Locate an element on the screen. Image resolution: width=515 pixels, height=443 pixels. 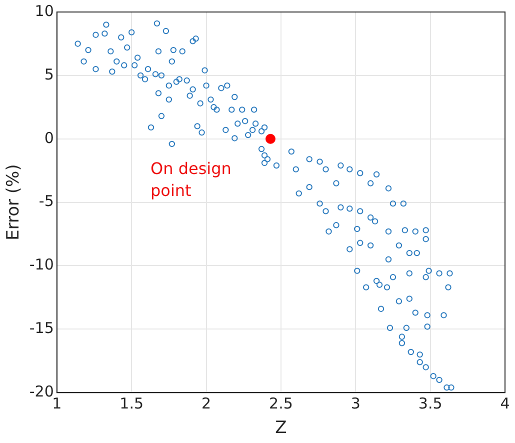
x-tick-label: 3.5 is located at coordinates (430, 403).